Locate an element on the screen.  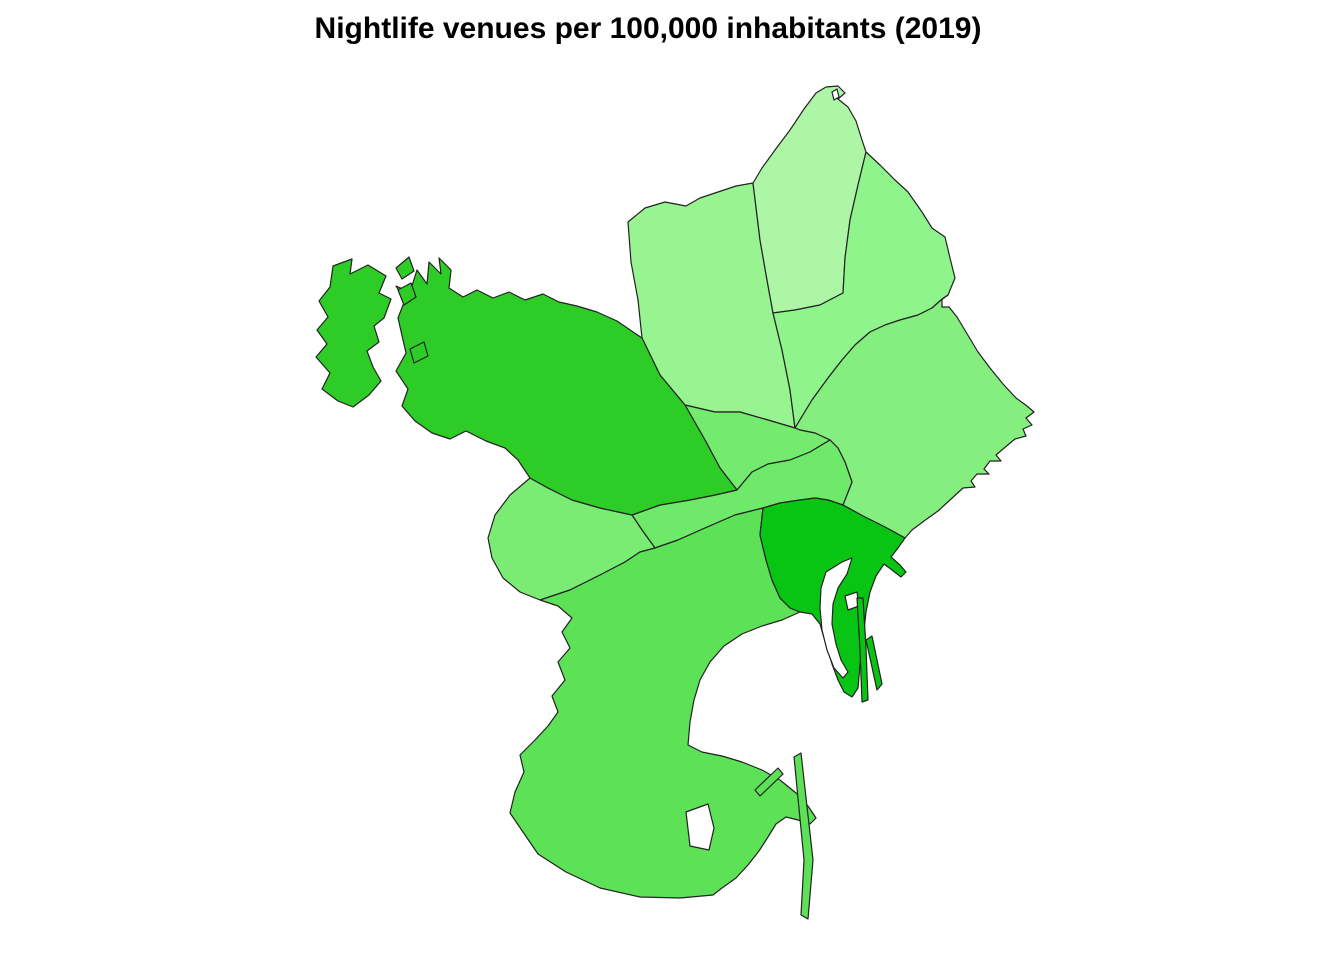
pier-pier-oldtown-diagonal is located at coordinates (874, 663).